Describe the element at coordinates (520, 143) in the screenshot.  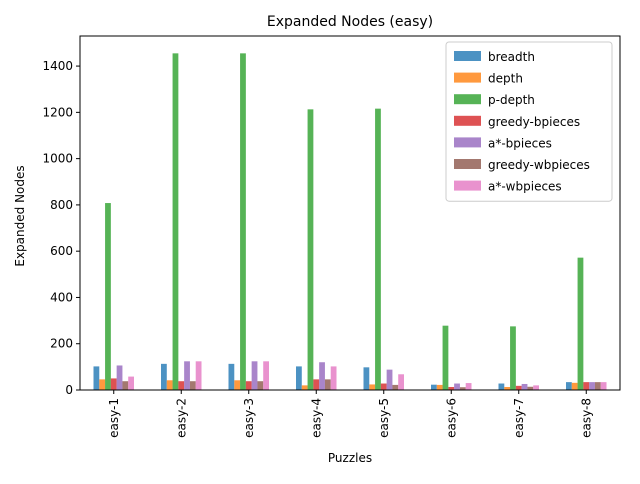
I see `legend-label-a*-bpieces: a*-bpieces` at that location.